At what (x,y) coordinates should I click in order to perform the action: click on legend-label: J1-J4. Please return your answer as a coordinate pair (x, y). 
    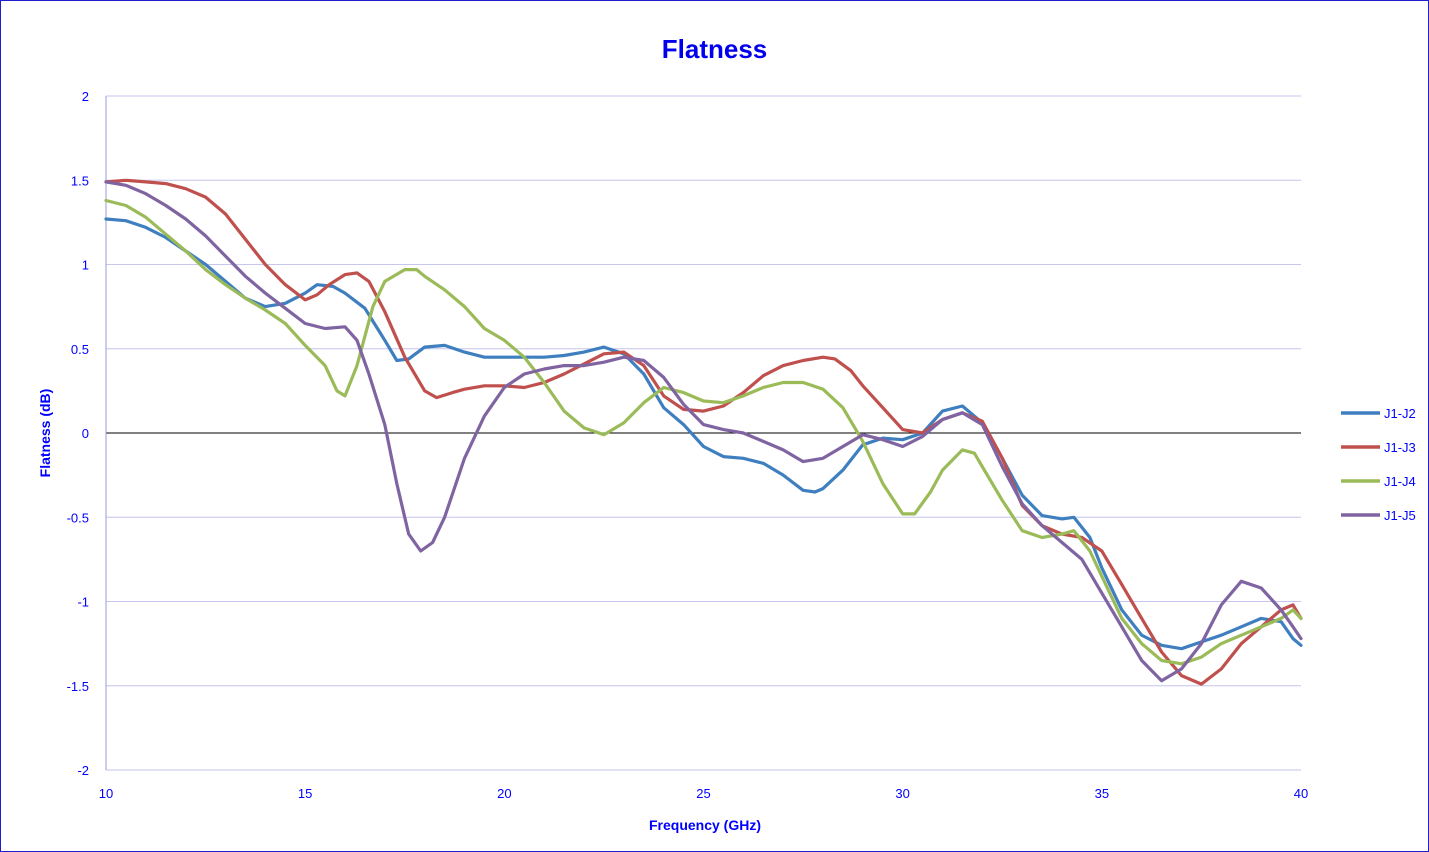
    Looking at the image, I should click on (1400, 481).